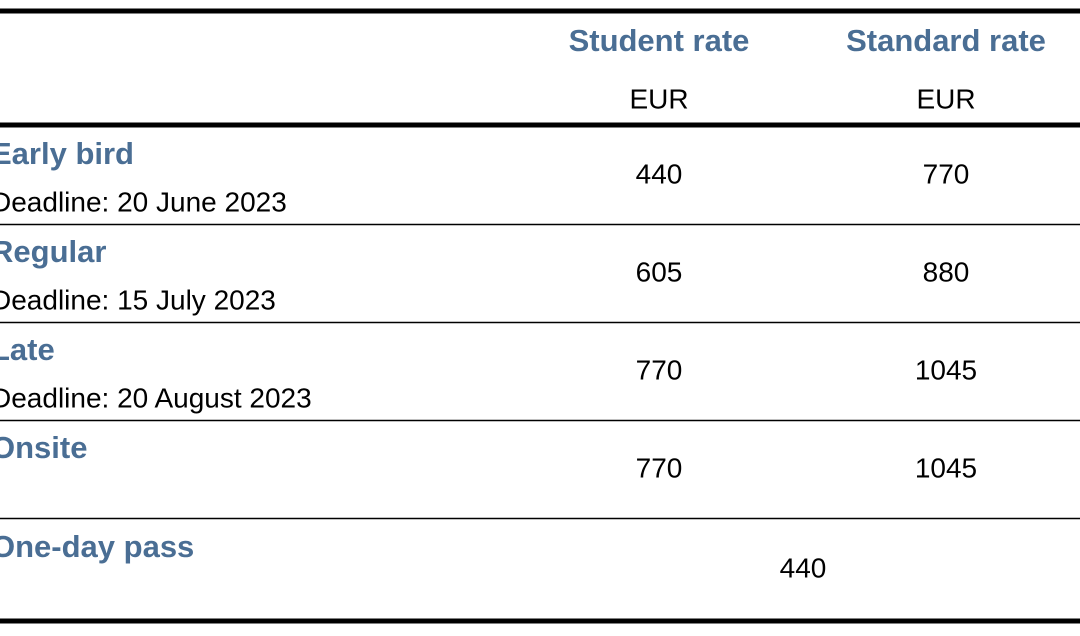  Describe the element at coordinates (67, 153) in the screenshot. I see `row-label: Early bird` at that location.